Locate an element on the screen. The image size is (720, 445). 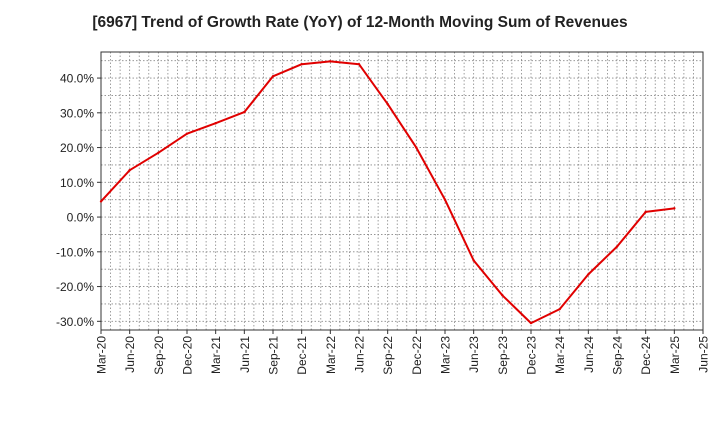
x-tick-label: Sep-24 is located at coordinates (618, 355).